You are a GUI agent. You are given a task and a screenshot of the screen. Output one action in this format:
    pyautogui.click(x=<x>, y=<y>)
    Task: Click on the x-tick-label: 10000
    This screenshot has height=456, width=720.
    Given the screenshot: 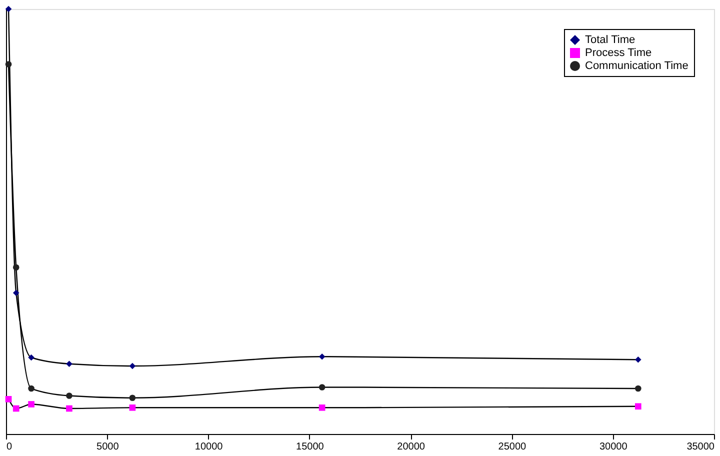 What is the action you would take?
    pyautogui.click(x=209, y=447)
    